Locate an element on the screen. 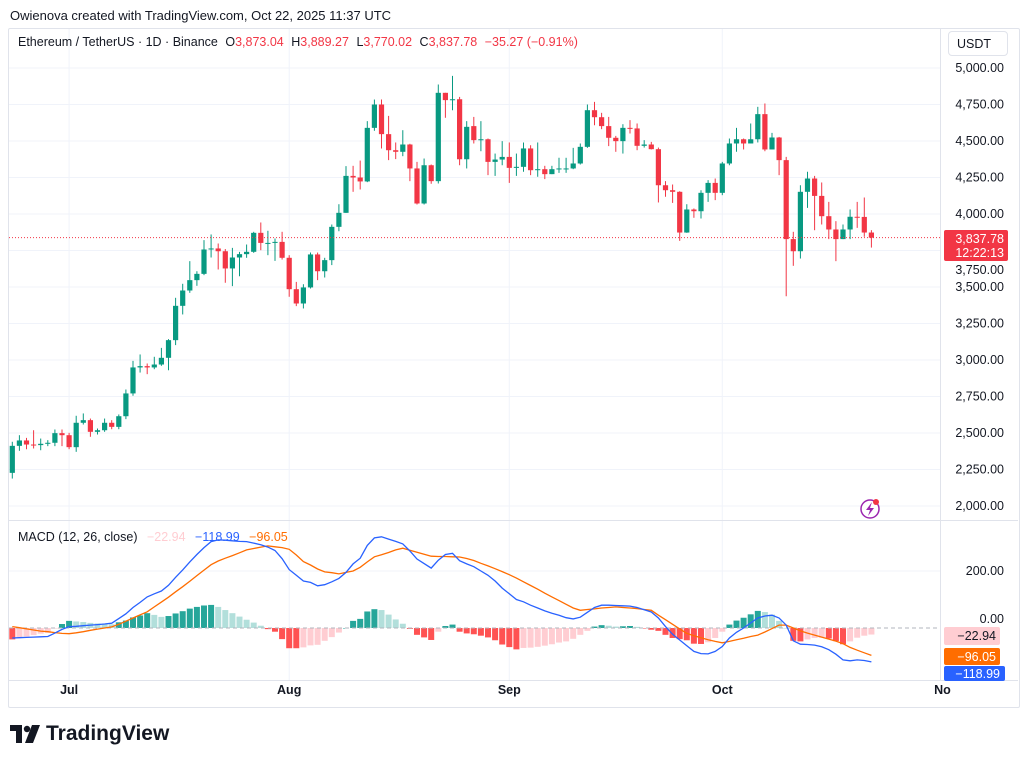 This screenshot has width=1024, height=763. currency-selector: USDT is located at coordinates (978, 43).